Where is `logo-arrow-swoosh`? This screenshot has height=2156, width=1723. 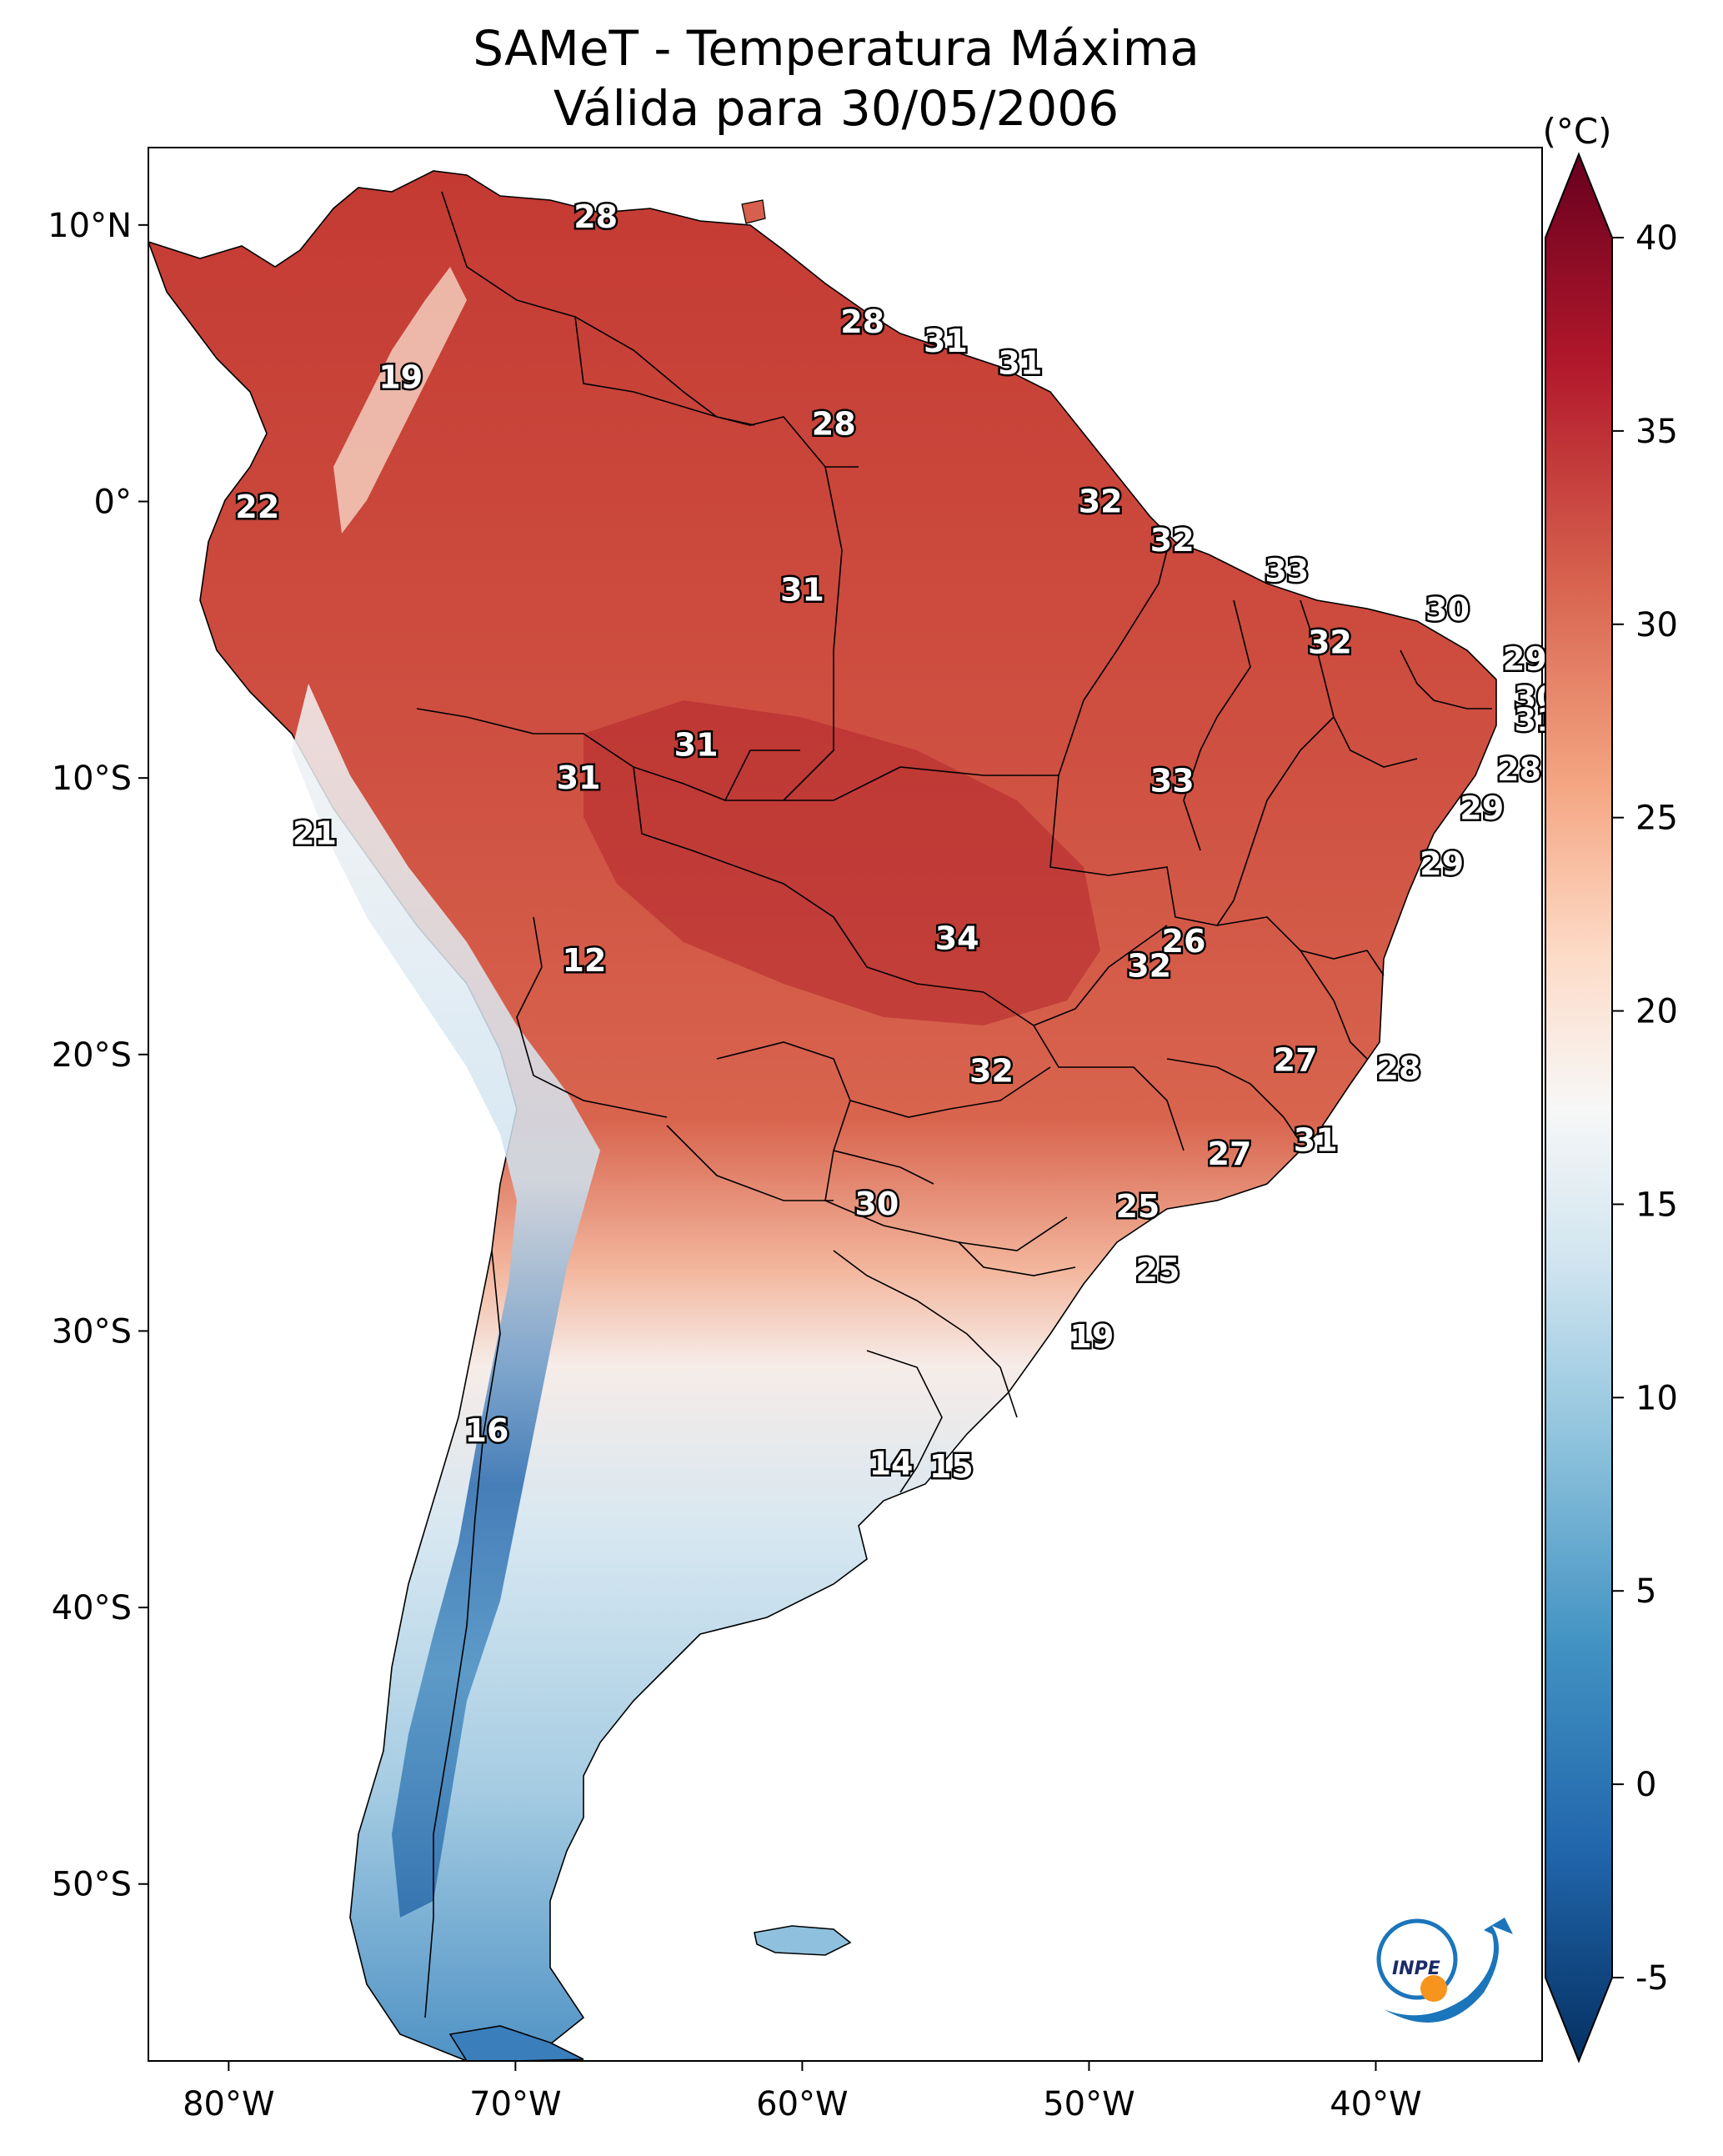
logo-arrow-swoosh is located at coordinates (1448, 1970).